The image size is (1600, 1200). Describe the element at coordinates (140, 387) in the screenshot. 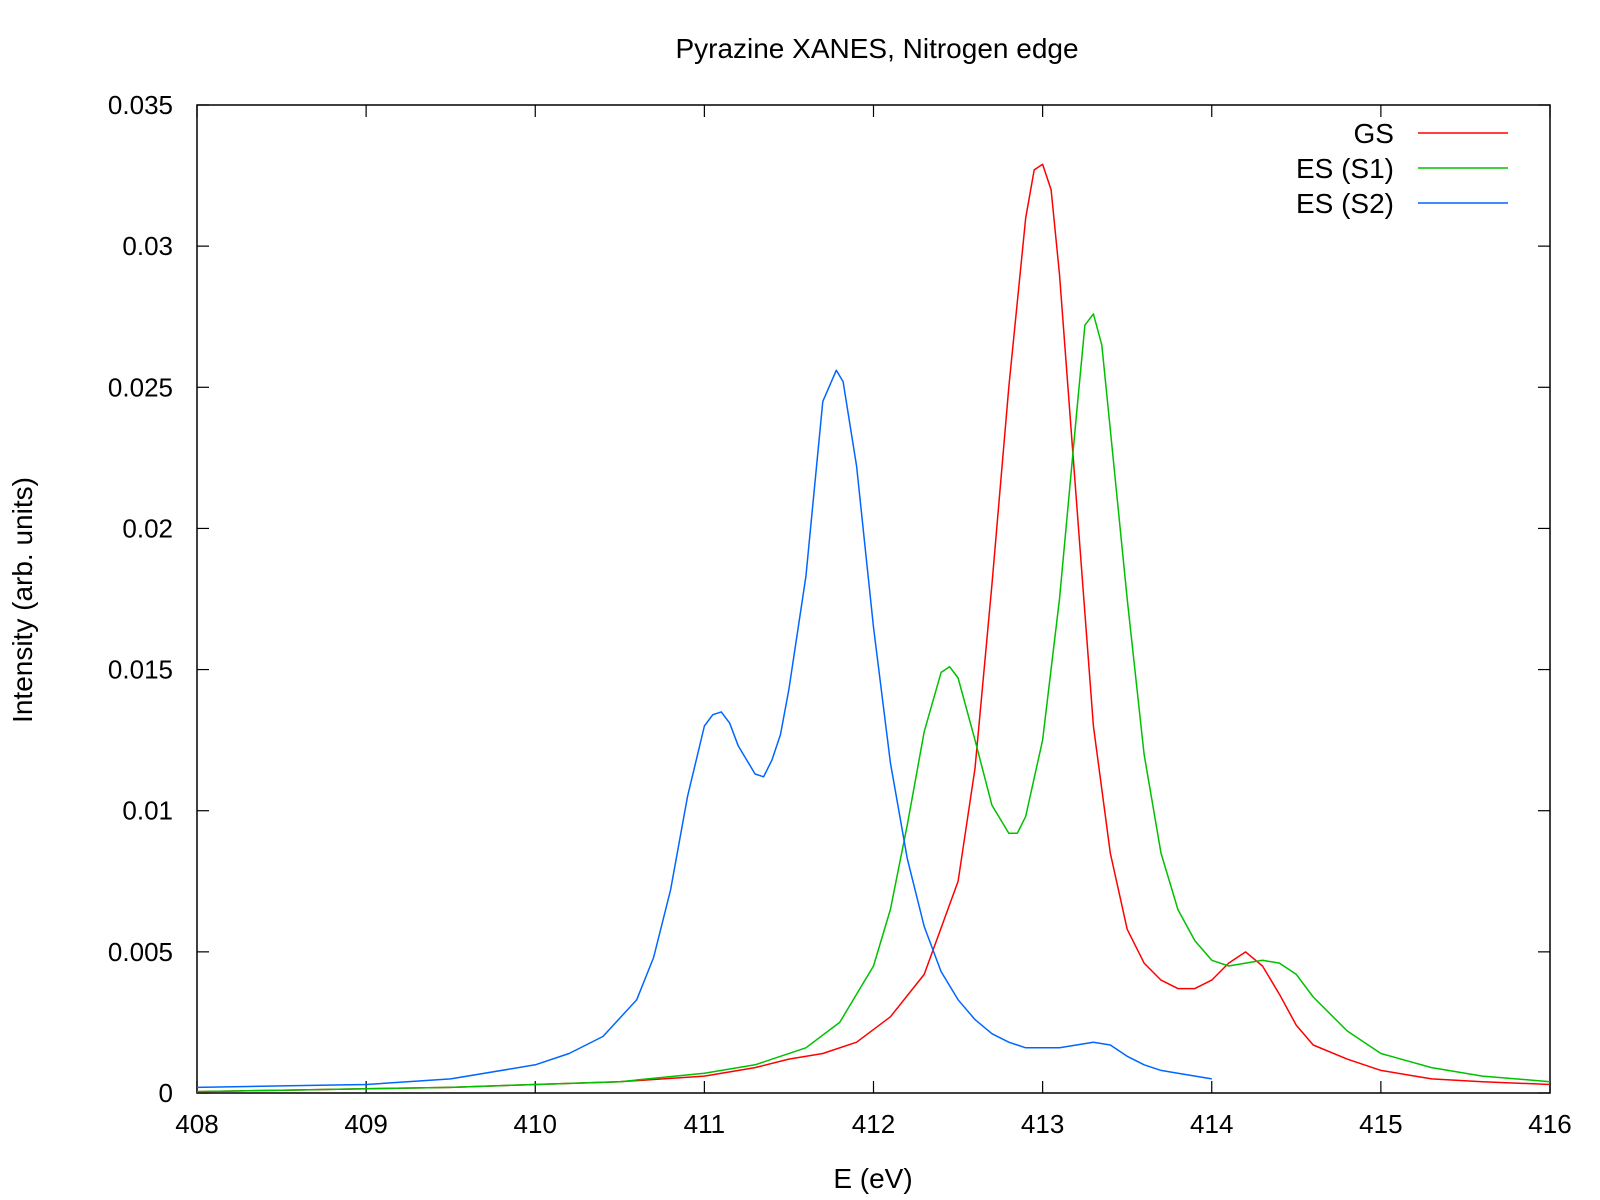

I see `y-tick-label: 0.025` at that location.